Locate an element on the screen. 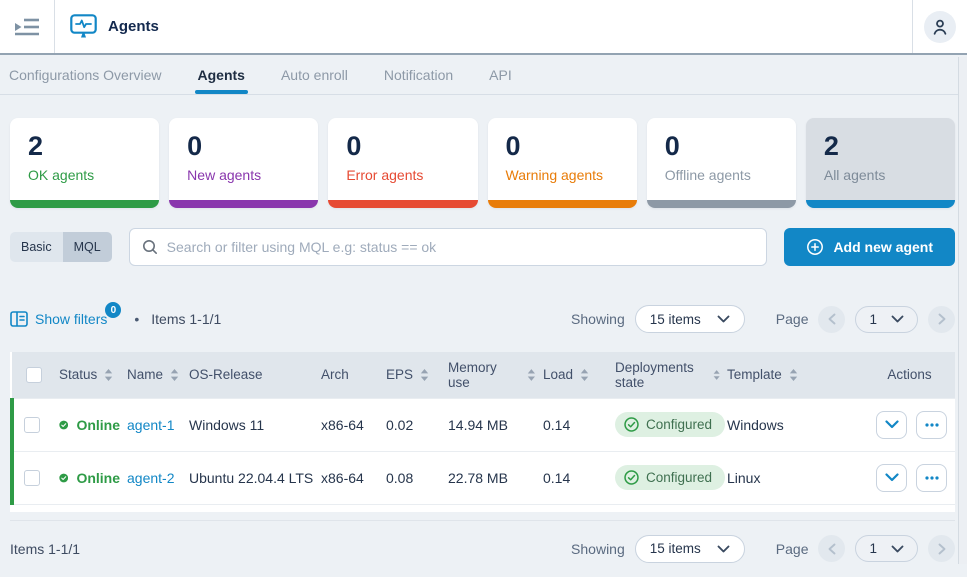 The image size is (967, 577). os-release-cell: Ubuntu 22.04.4 LTS is located at coordinates (251, 477).